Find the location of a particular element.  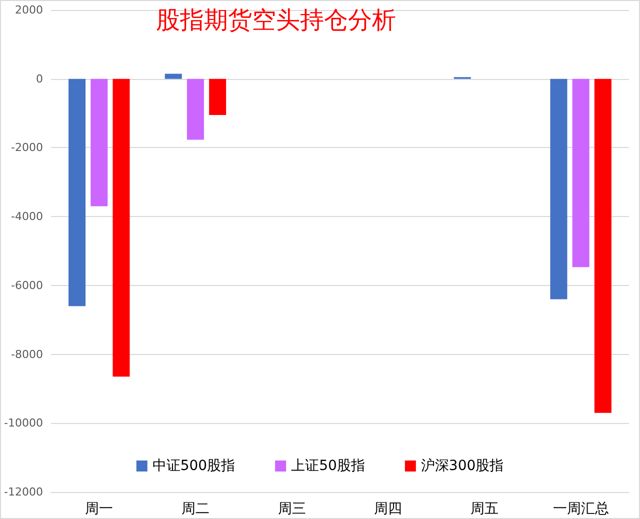

y-tick-label: -6000 is located at coordinates (26, 285).